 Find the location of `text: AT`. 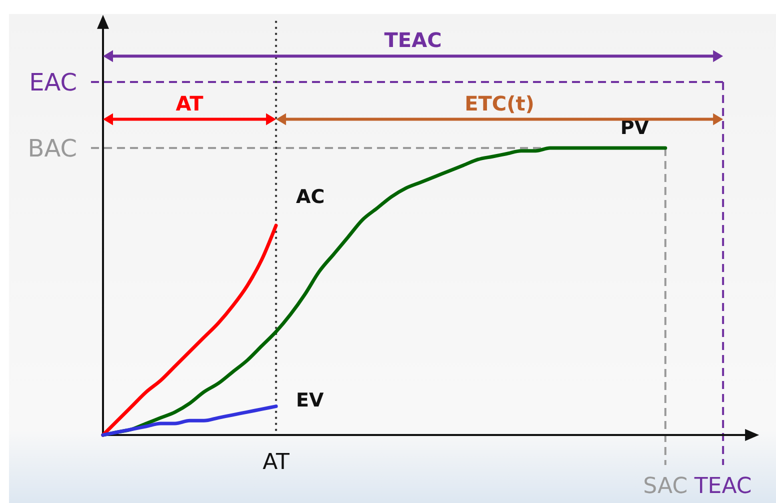

text: AT is located at coordinates (190, 103).